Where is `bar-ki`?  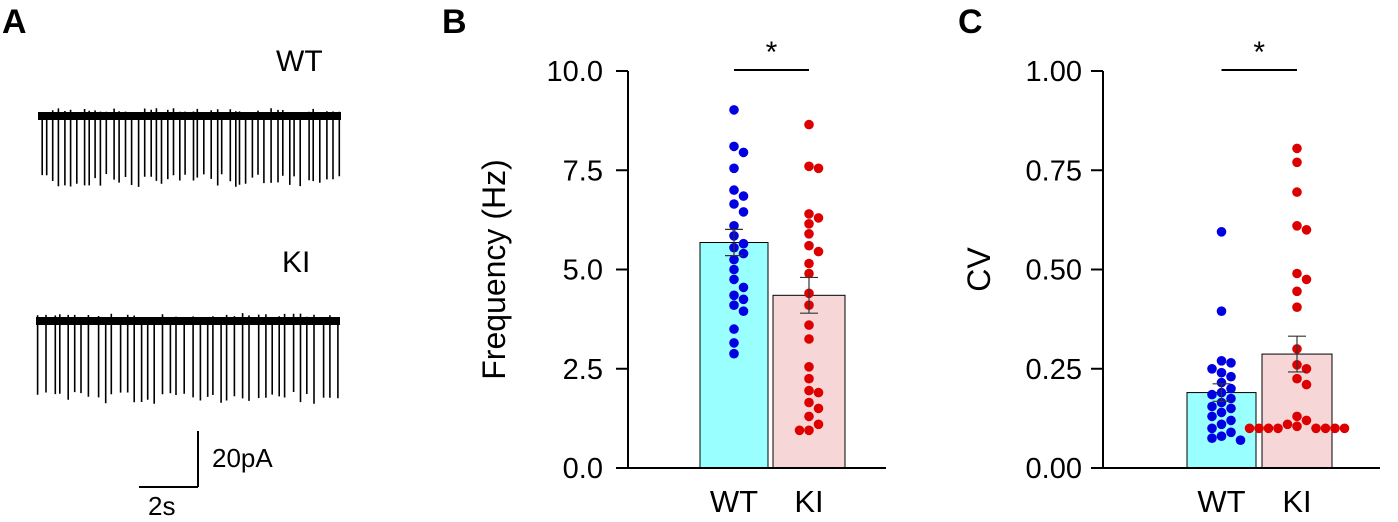
bar-ki is located at coordinates (1297, 411).